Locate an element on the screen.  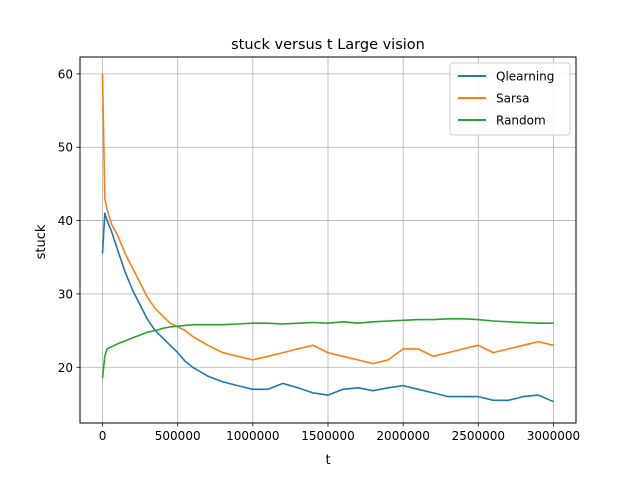
y-tick-label: 40 is located at coordinates (65, 221).